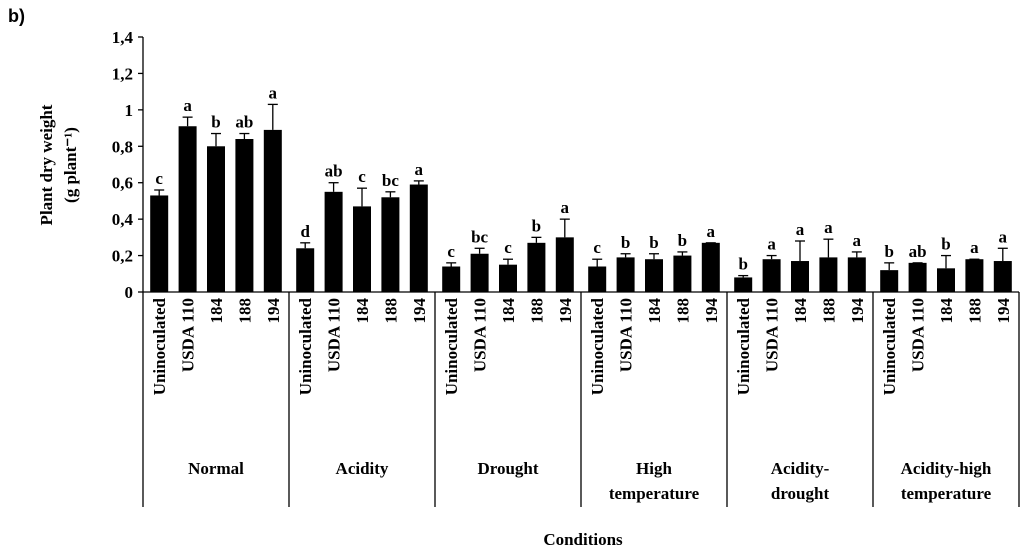 The image size is (1020, 551). Describe the element at coordinates (800, 468) in the screenshot. I see `group-label: Acidity-` at that location.